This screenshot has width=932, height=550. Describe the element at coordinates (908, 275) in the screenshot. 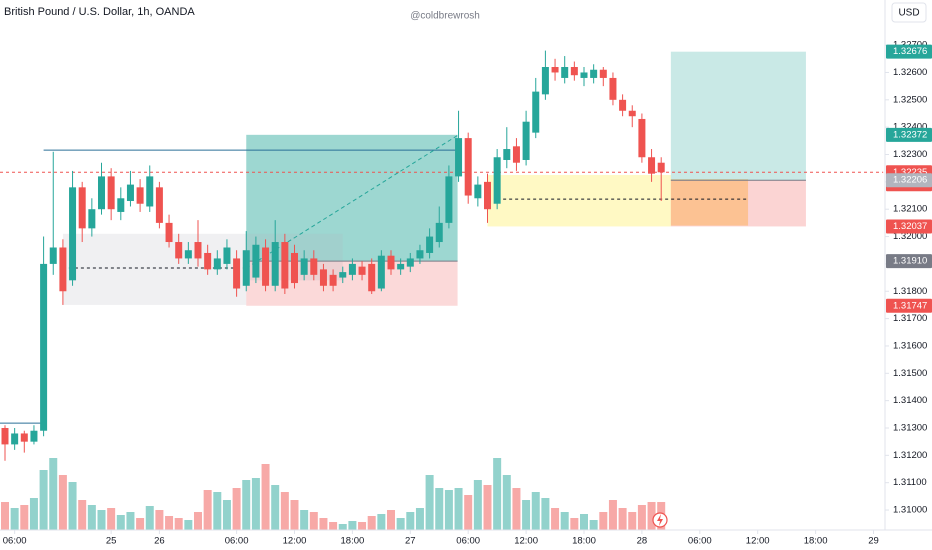

I see `price-axis` at that location.